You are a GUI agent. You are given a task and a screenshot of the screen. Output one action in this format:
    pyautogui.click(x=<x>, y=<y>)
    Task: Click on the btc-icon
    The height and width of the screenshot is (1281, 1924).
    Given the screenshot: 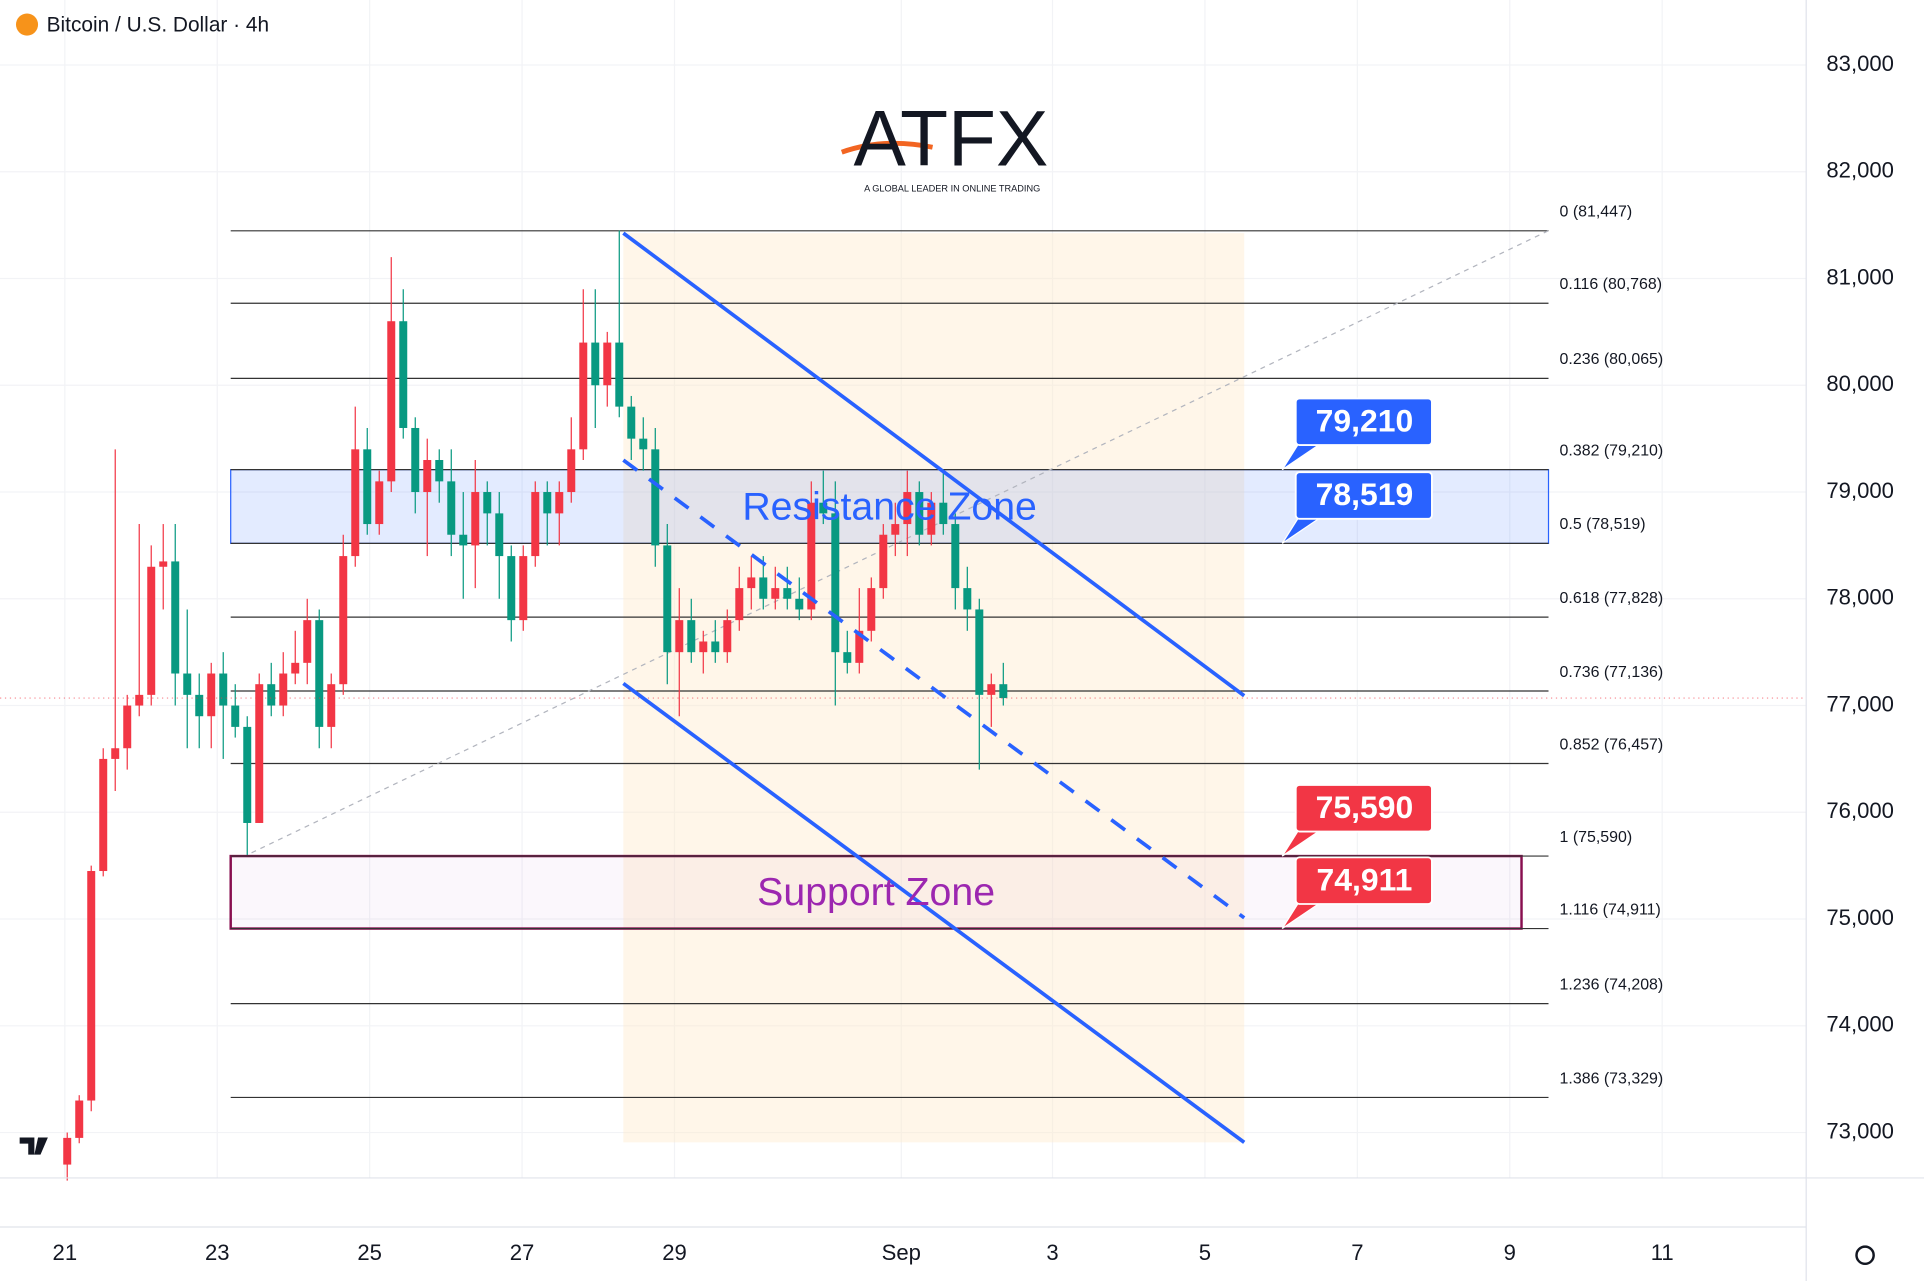 What is the action you would take?
    pyautogui.click(x=27, y=24)
    